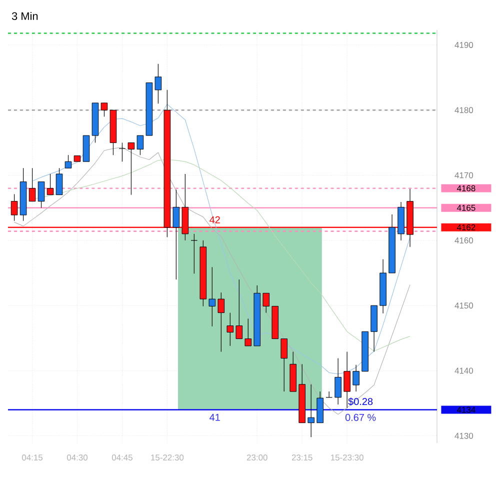 The image size is (496, 496). Describe the element at coordinates (464, 305) in the screenshot. I see `y-tick-label: 4150` at that location.